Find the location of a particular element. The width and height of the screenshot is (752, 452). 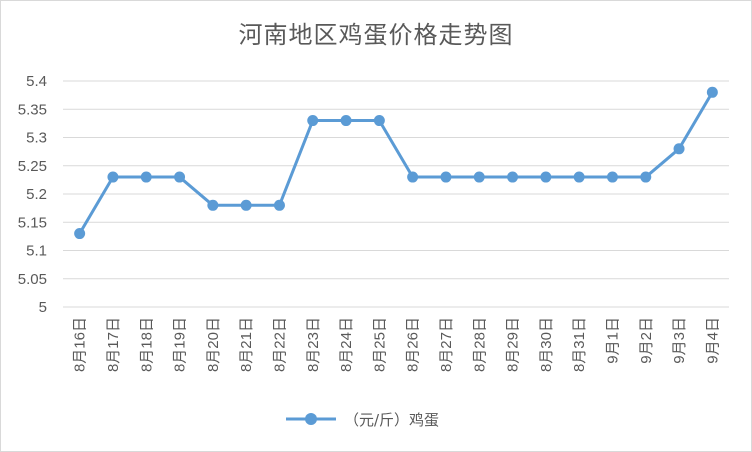

x-tick-label: 8月29日 is located at coordinates (513, 344).